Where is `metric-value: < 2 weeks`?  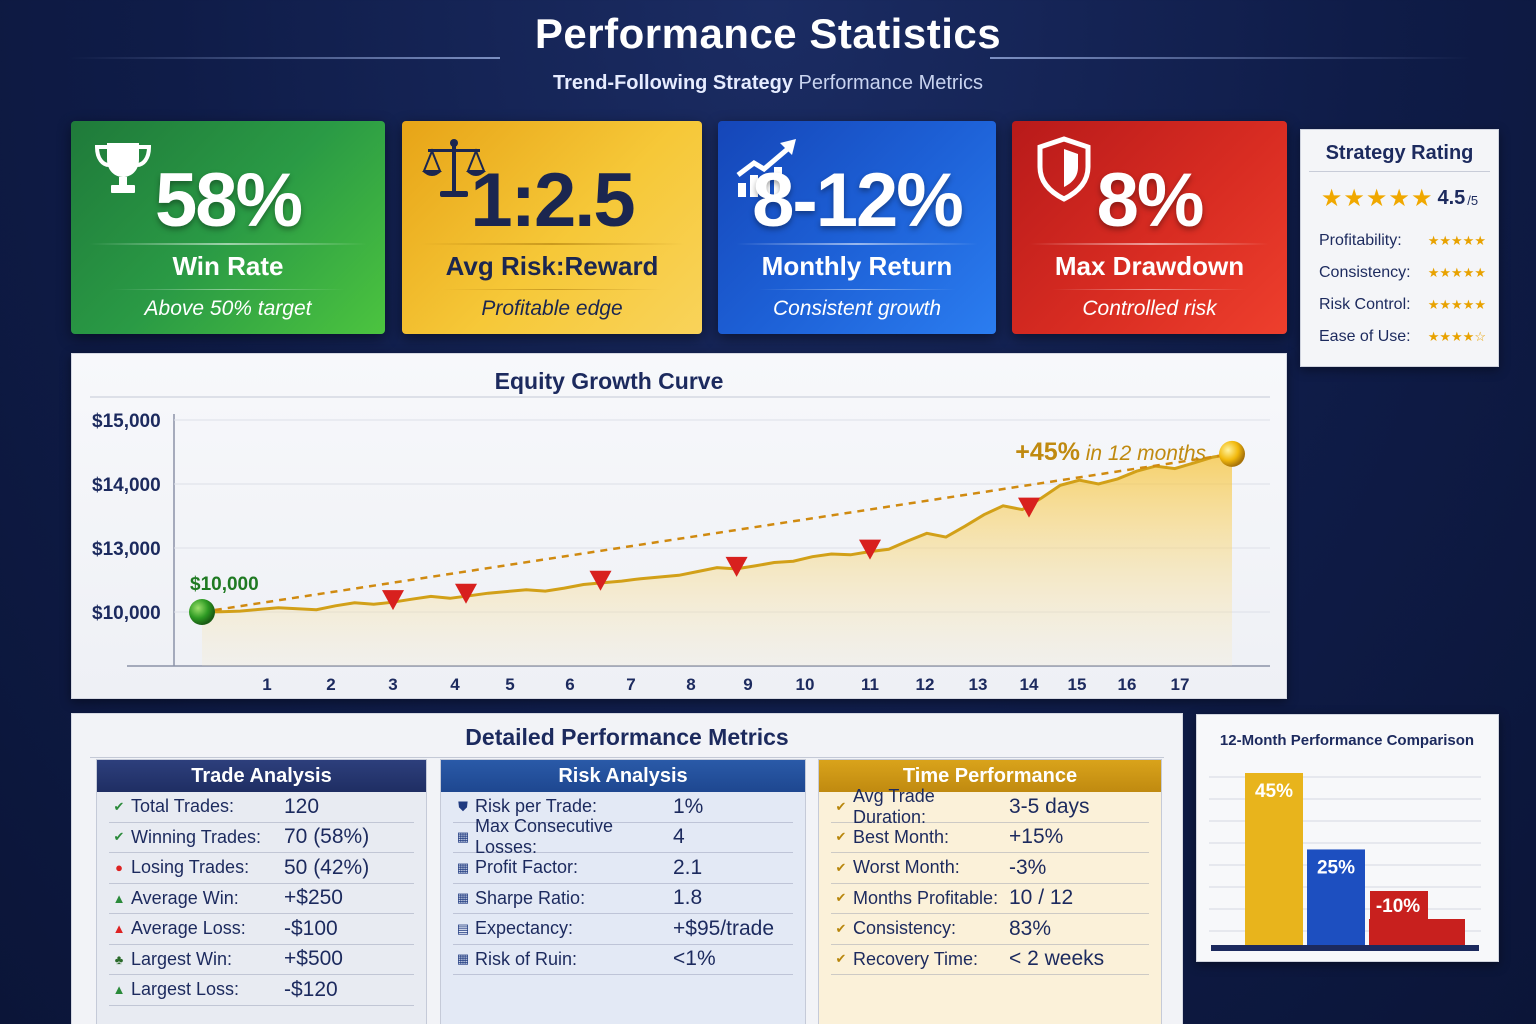 metric-value: < 2 weeks is located at coordinates (1057, 959).